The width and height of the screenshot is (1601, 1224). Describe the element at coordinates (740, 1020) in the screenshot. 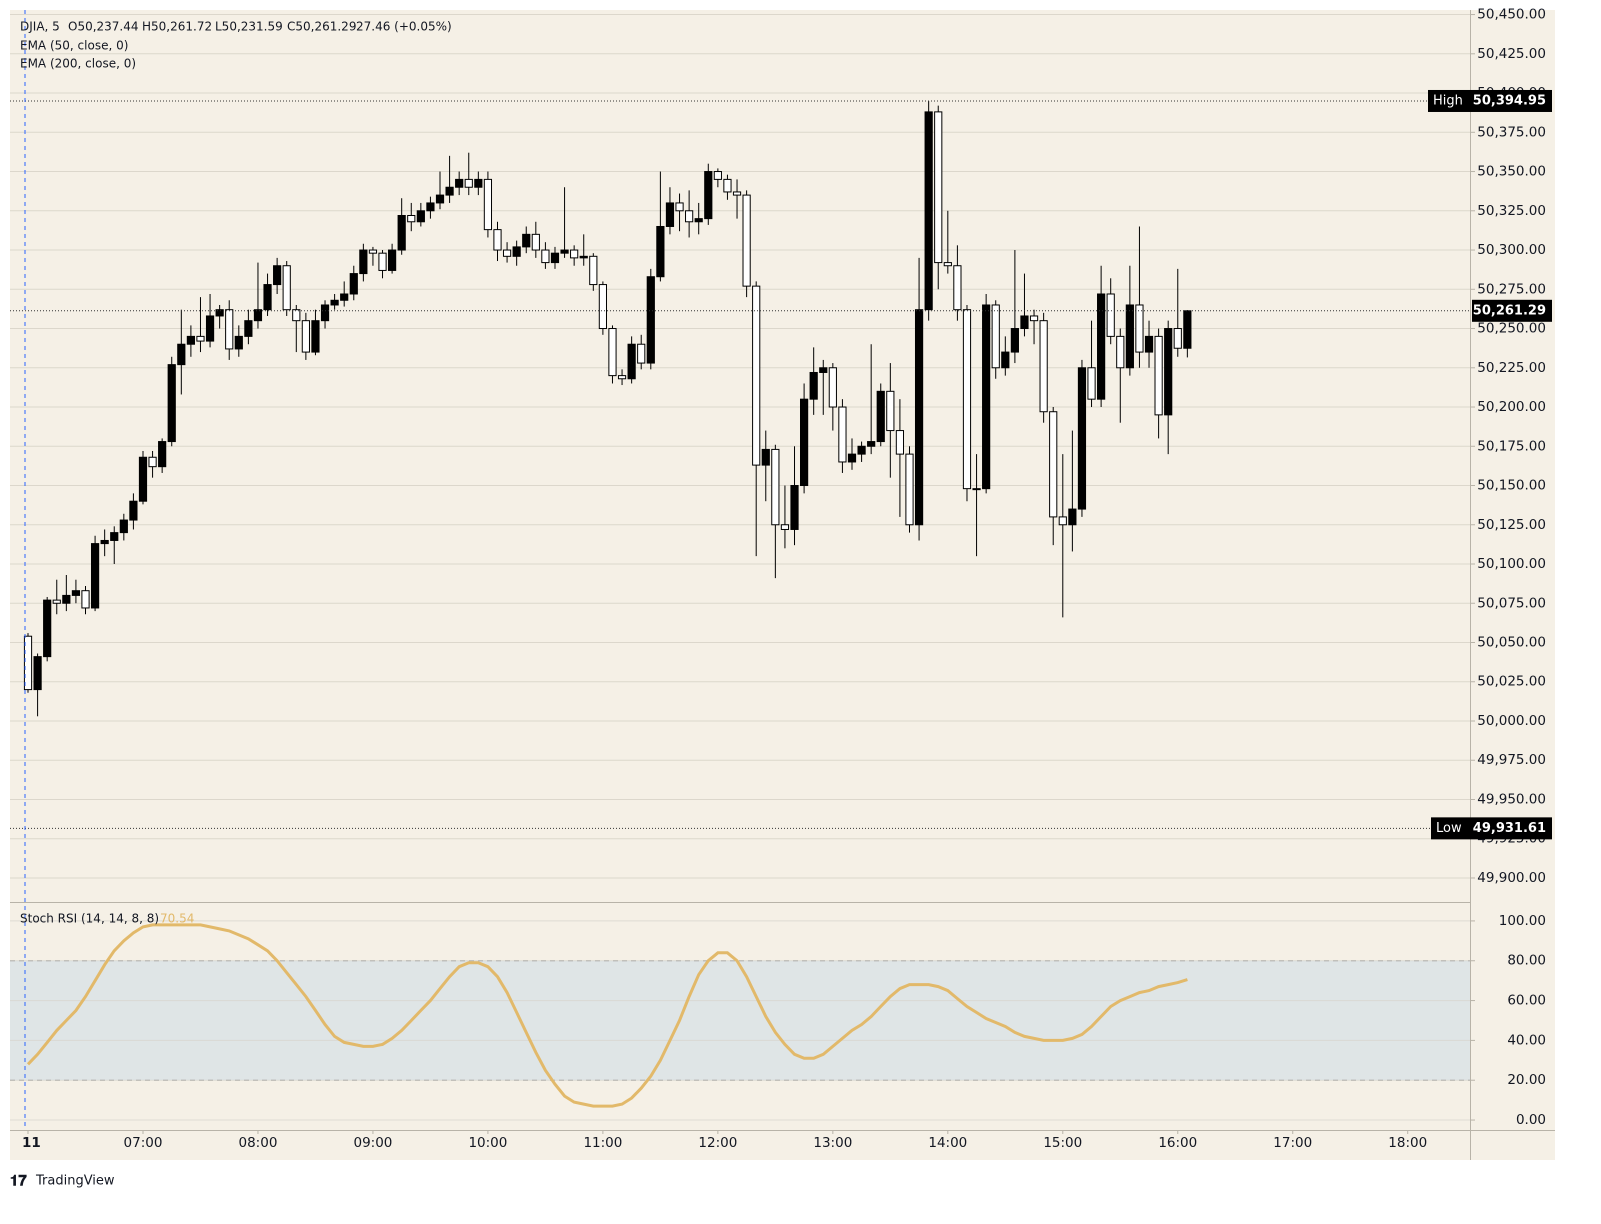

I see `band` at that location.